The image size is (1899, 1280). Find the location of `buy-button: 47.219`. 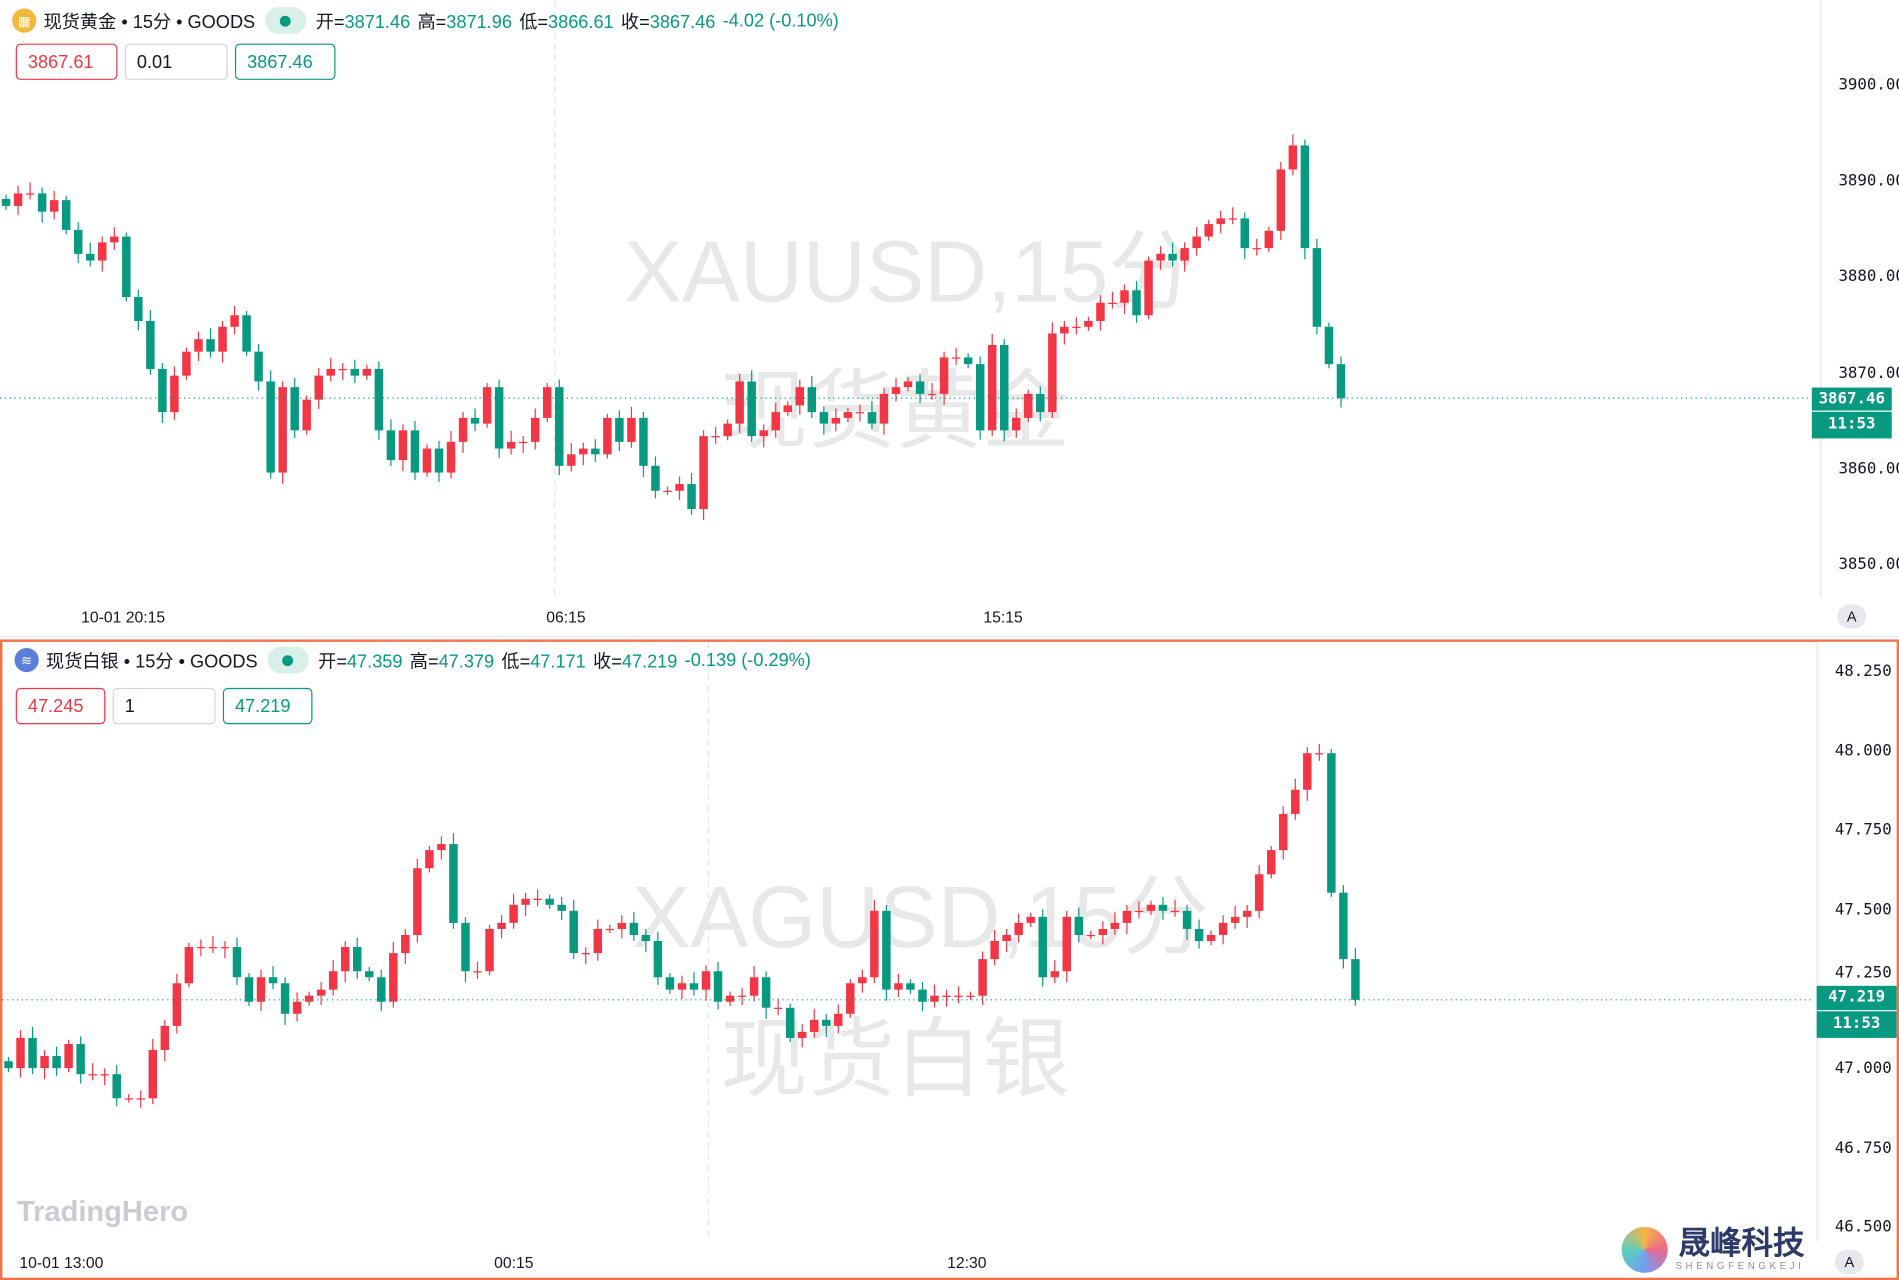

buy-button: 47.219 is located at coordinates (267, 706).